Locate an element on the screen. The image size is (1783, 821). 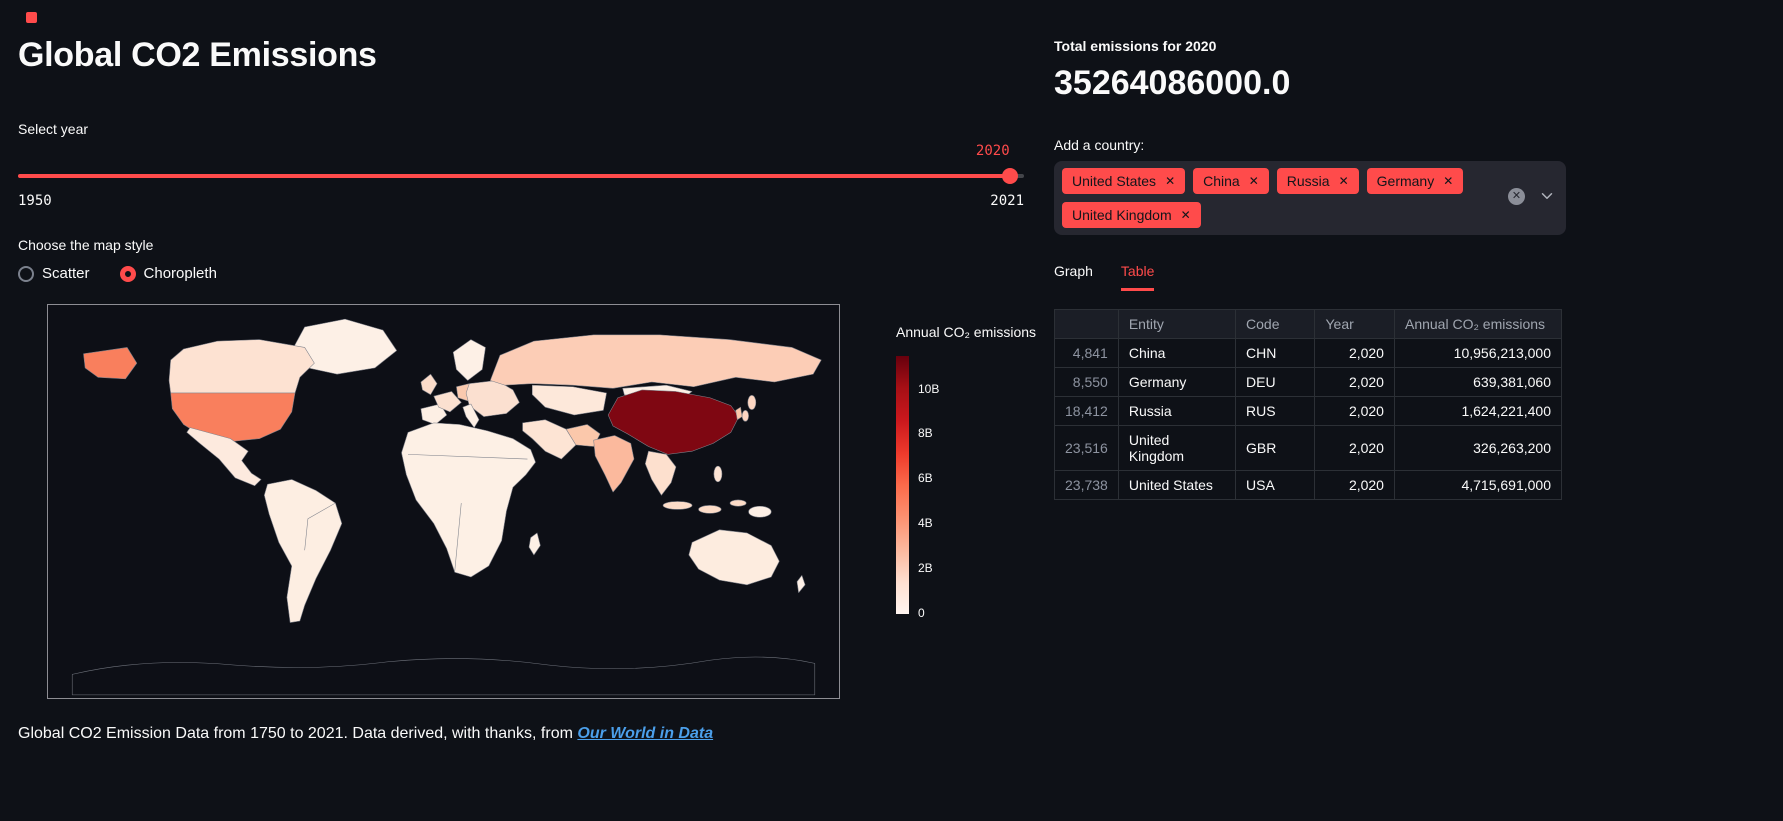
year-slider: 2020 is located at coordinates (521, 164).